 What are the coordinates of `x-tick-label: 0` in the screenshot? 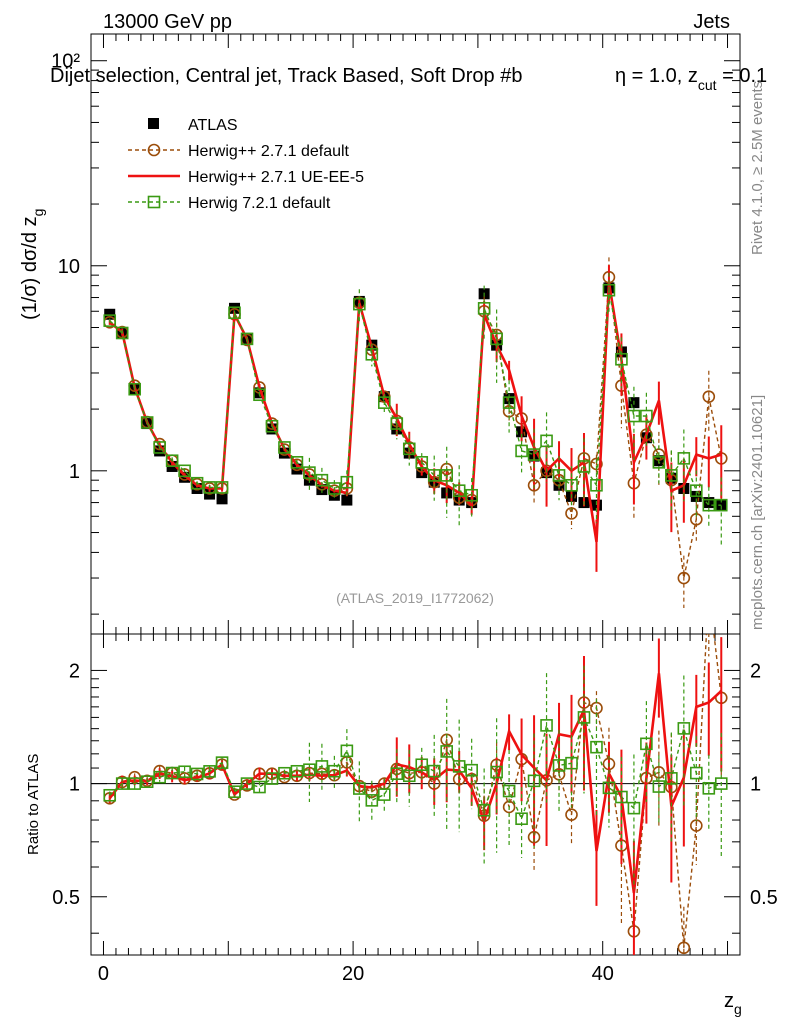 It's located at (103, 974).